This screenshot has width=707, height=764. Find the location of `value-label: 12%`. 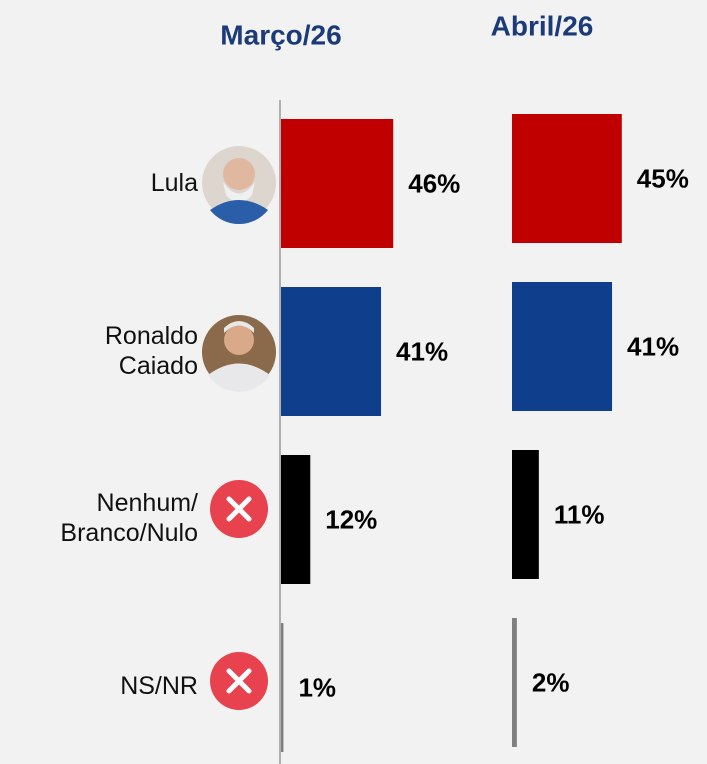

value-label: 12% is located at coordinates (351, 519).